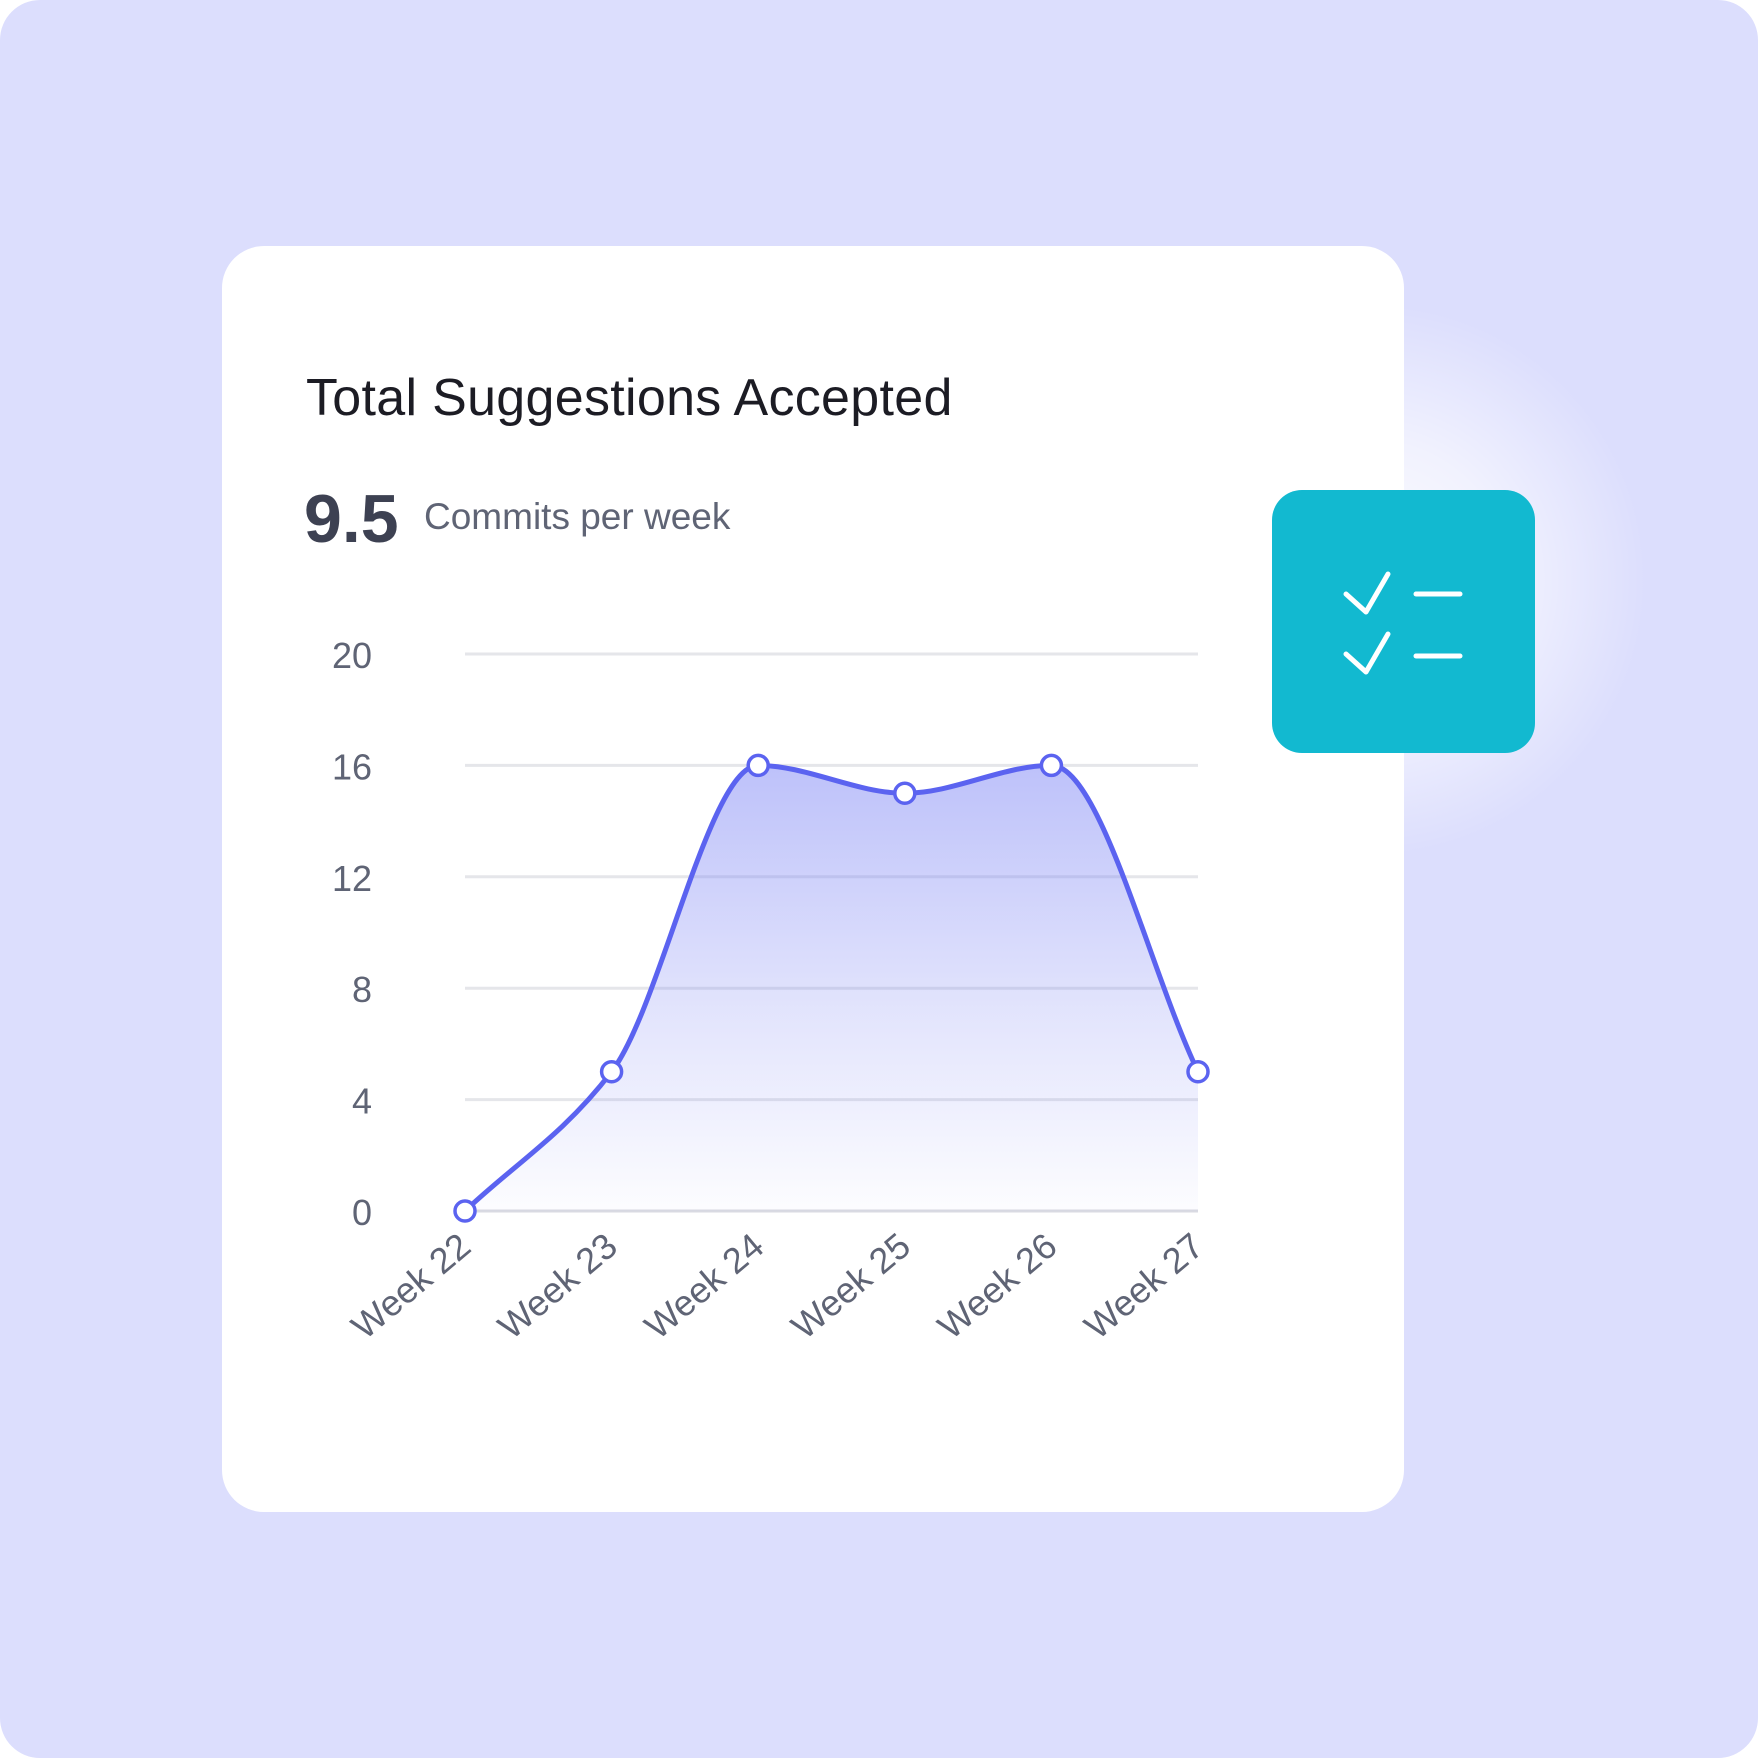 This screenshot has width=1758, height=1758. What do you see at coordinates (629, 398) in the screenshot?
I see `chart-title: Total Suggestions Accepted` at bounding box center [629, 398].